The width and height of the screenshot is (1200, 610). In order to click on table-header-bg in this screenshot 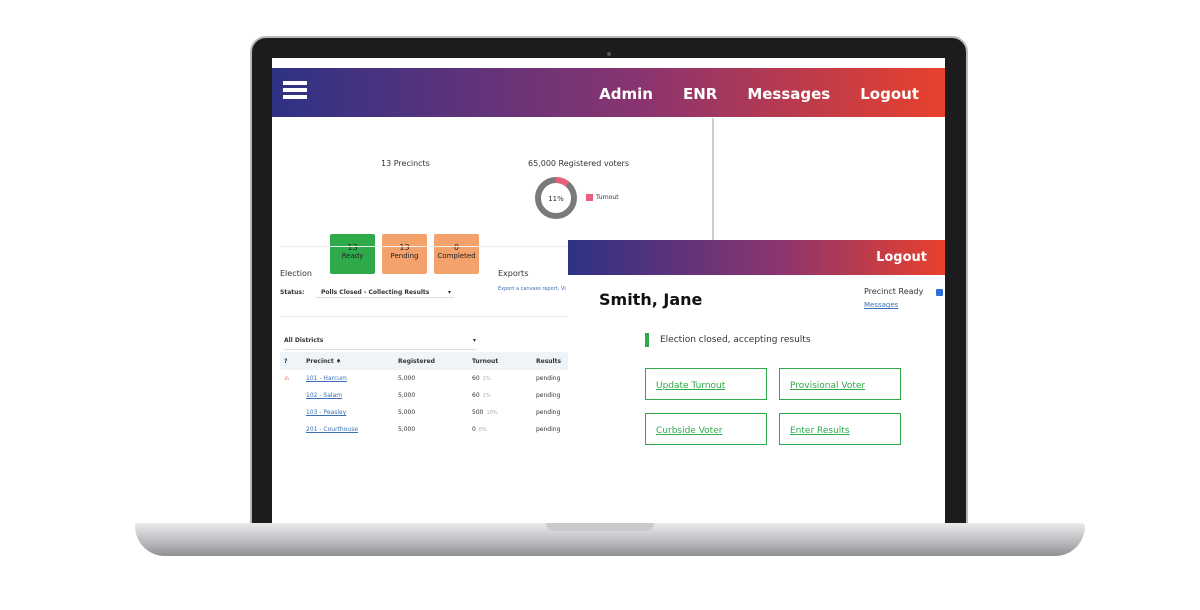, I will do `click(425, 361)`.